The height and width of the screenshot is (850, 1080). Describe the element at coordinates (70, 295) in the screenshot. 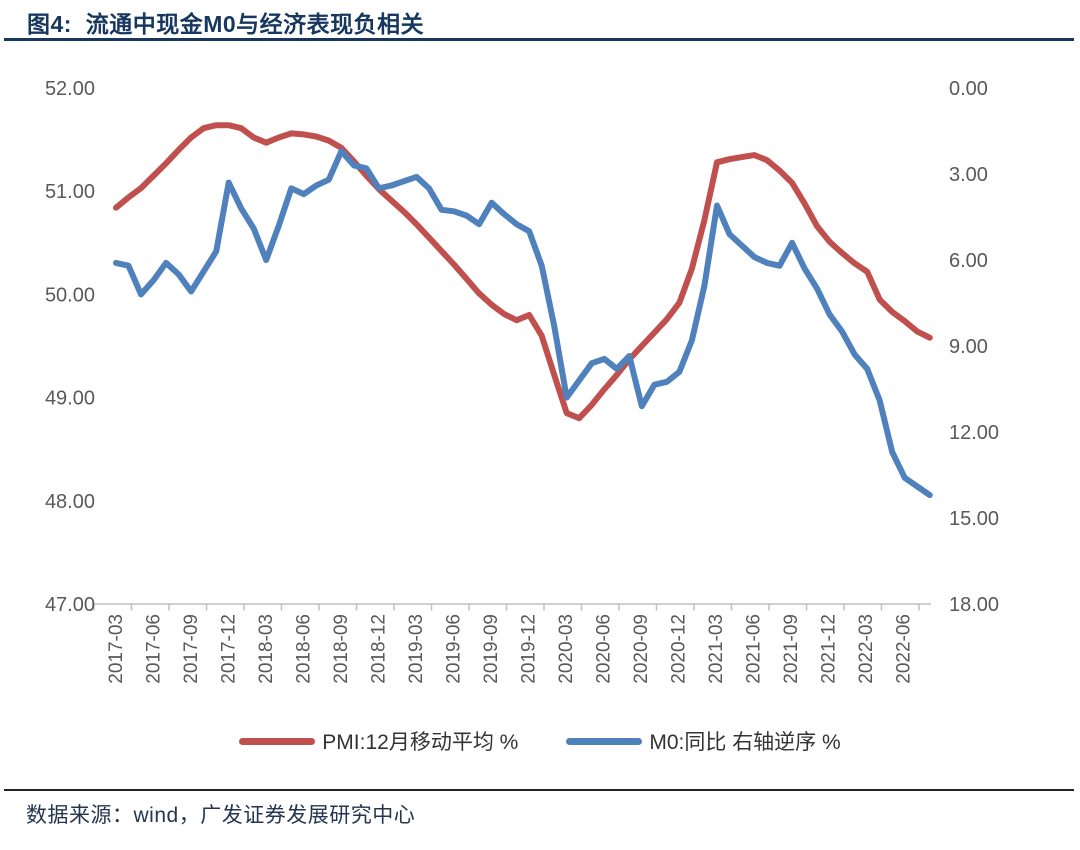

I see `left-axis-tick-label: 50.00` at that location.